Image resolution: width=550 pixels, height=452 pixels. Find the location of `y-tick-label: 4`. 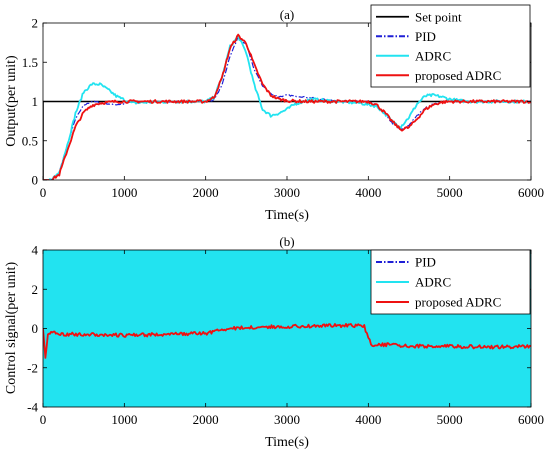

y-tick-label: 4 is located at coordinates (35, 250).